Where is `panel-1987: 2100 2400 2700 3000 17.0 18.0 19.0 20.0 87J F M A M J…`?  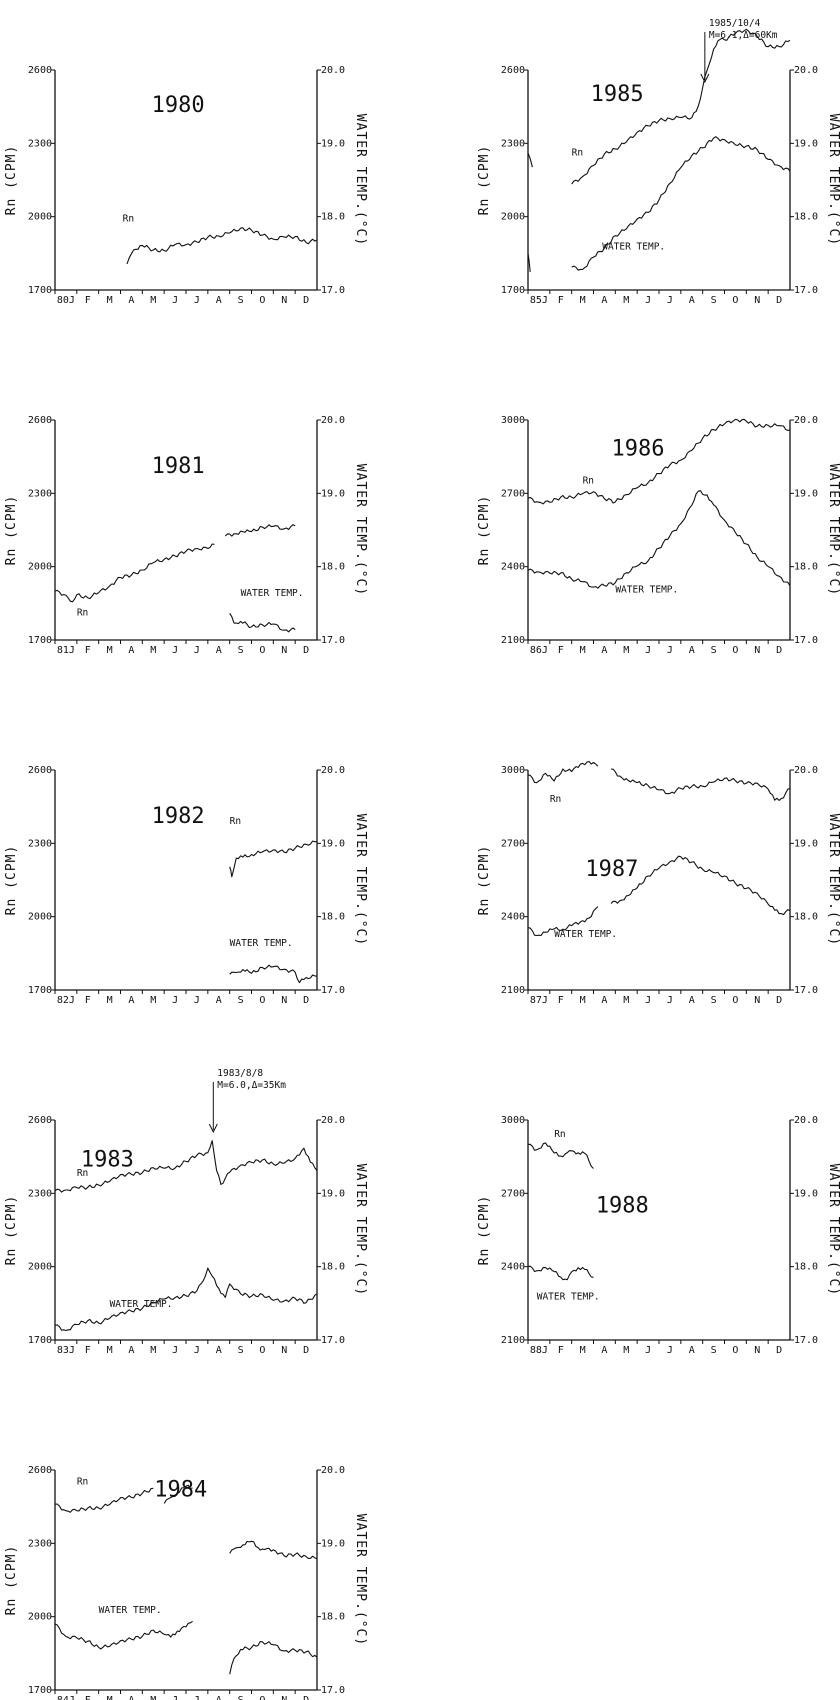
panel-1987: 2100 2400 2700 3000 17.0 18.0 19.0 20.0 87J F M A M J… is located at coordinates (658, 883).